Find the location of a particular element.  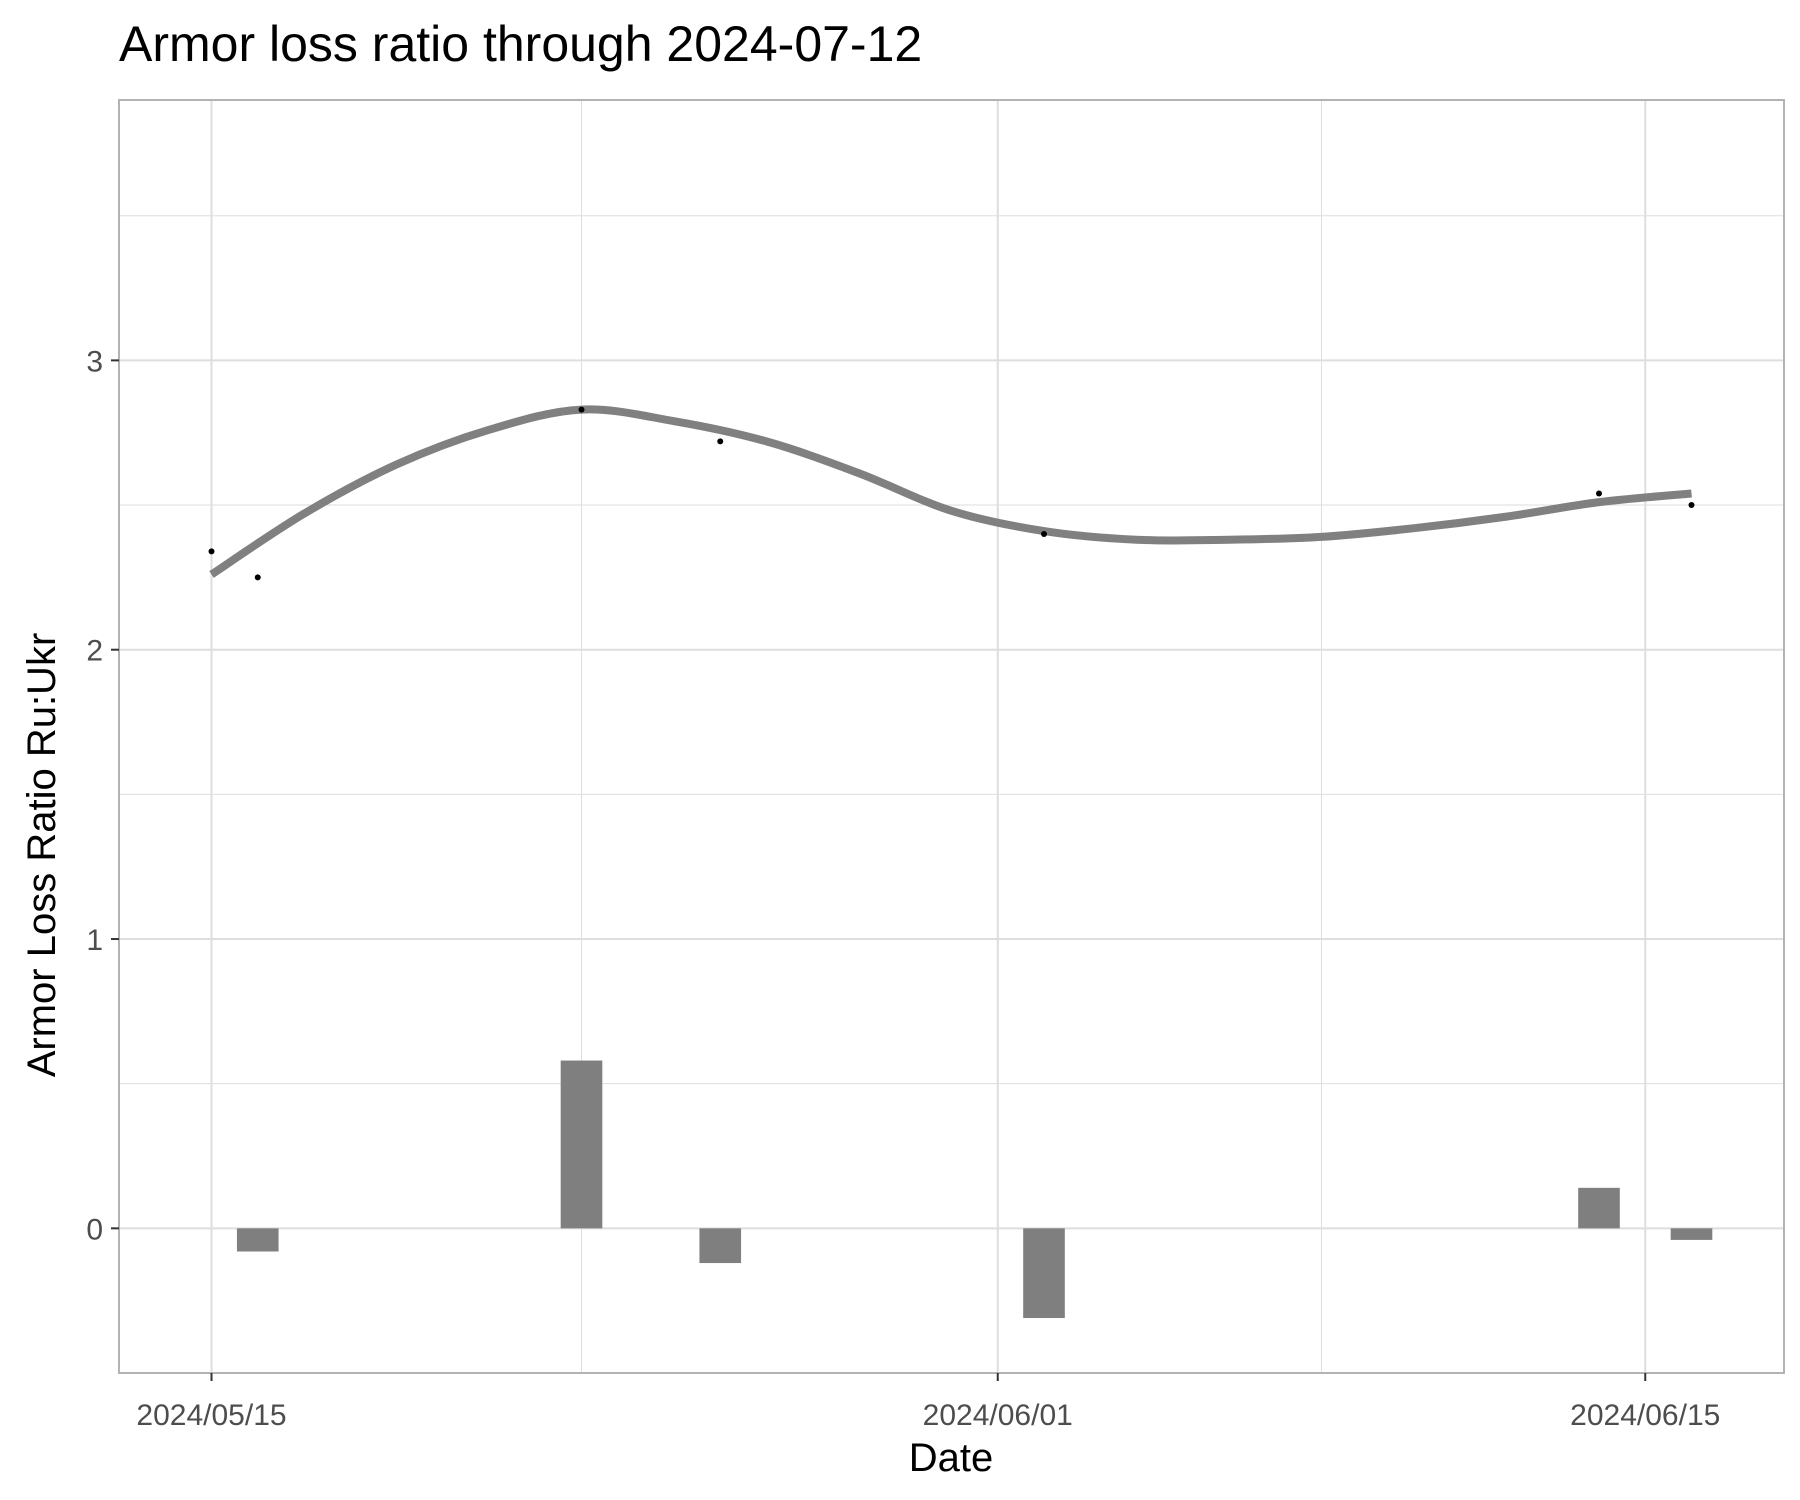

trend-line is located at coordinates (950, 491).